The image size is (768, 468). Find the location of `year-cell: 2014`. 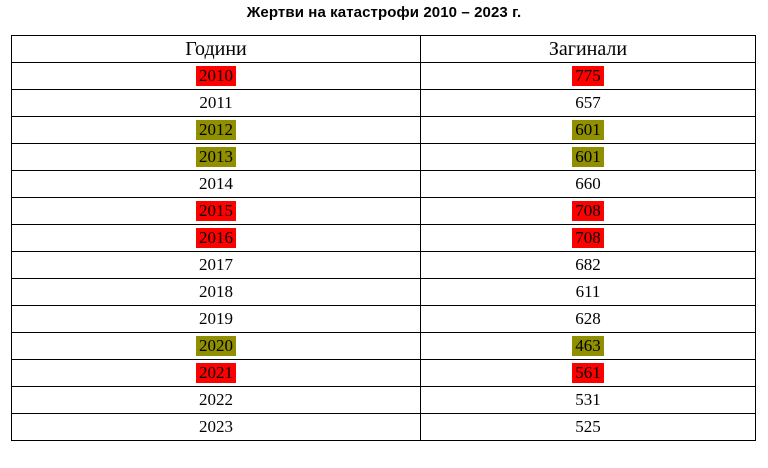

year-cell: 2014 is located at coordinates (216, 184).